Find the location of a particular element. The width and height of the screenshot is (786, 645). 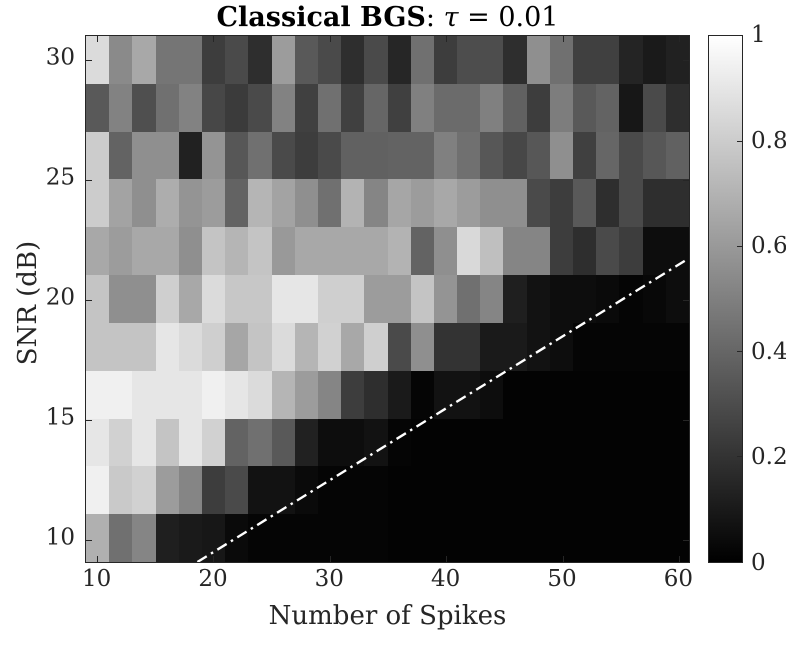

x-tick-label: 40 is located at coordinates (446, 579).